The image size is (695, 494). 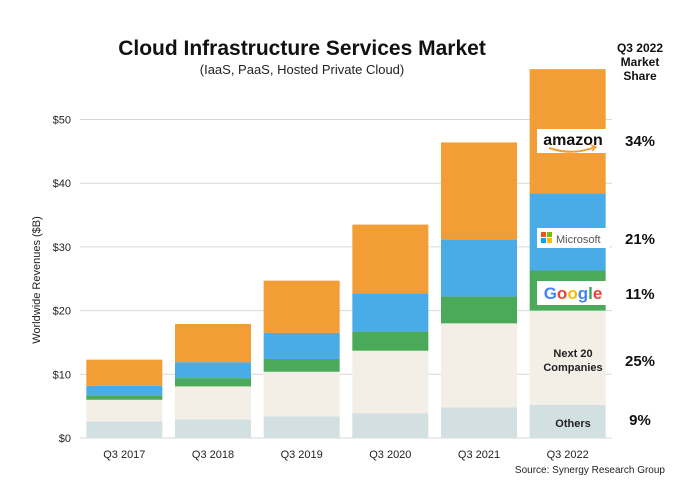 I want to click on share-microsoft: 21%, so click(x=640, y=239).